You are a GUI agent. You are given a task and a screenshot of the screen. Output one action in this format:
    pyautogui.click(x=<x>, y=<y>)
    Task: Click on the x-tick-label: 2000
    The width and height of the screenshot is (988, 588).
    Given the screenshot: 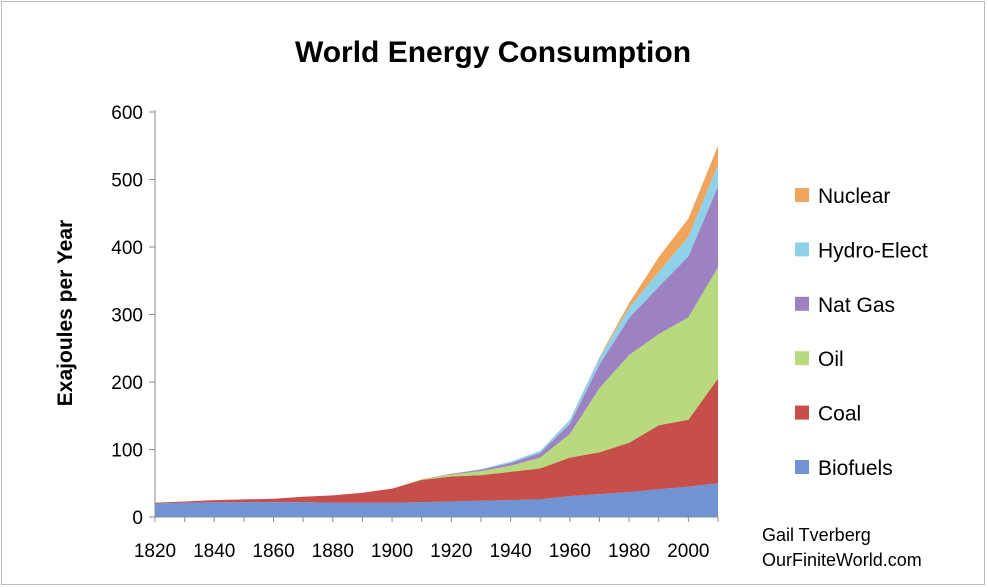 What is the action you would take?
    pyautogui.click(x=688, y=551)
    